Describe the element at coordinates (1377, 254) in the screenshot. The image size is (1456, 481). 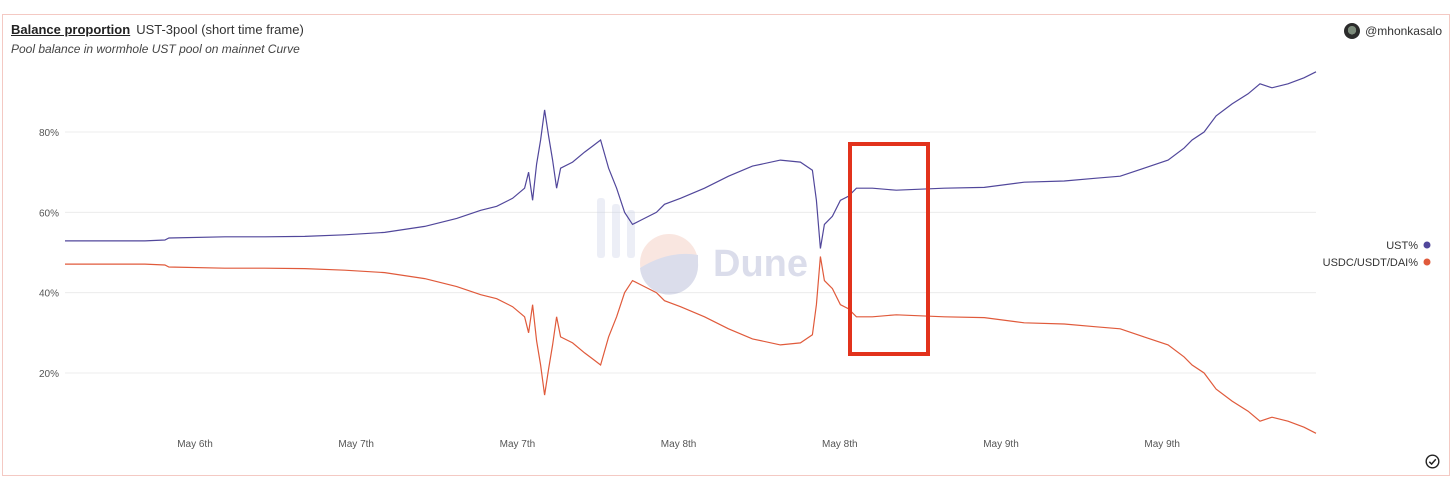
I see `legend: UST% USDC/USDT/DAI%` at that location.